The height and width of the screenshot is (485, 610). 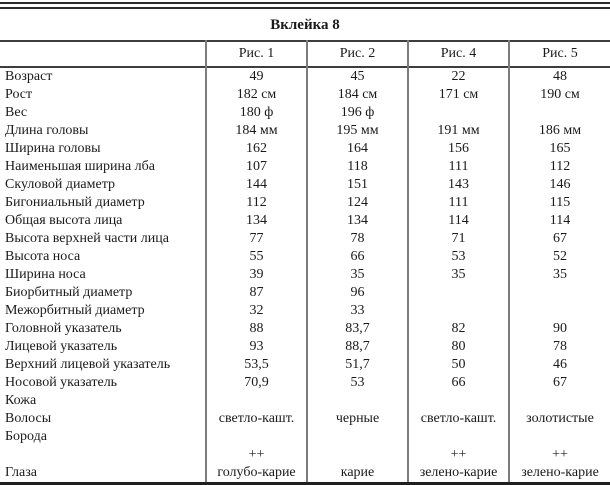 What do you see at coordinates (357, 185) in the screenshot?
I see `table-cell: 151` at bounding box center [357, 185].